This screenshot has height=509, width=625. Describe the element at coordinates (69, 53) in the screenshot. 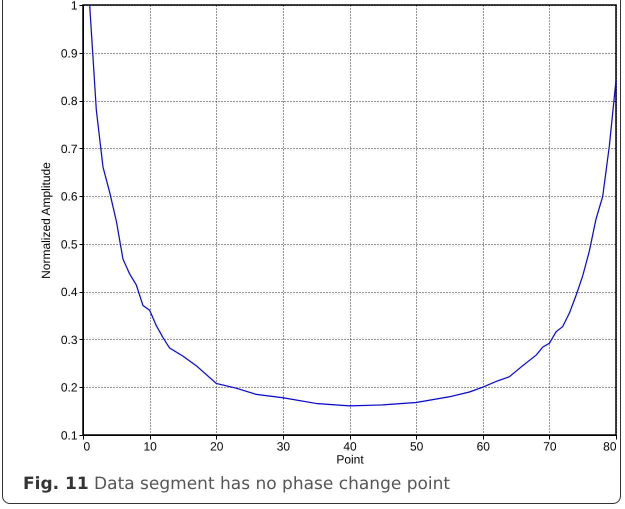

I see `y-tick-label: 0.9` at that location.